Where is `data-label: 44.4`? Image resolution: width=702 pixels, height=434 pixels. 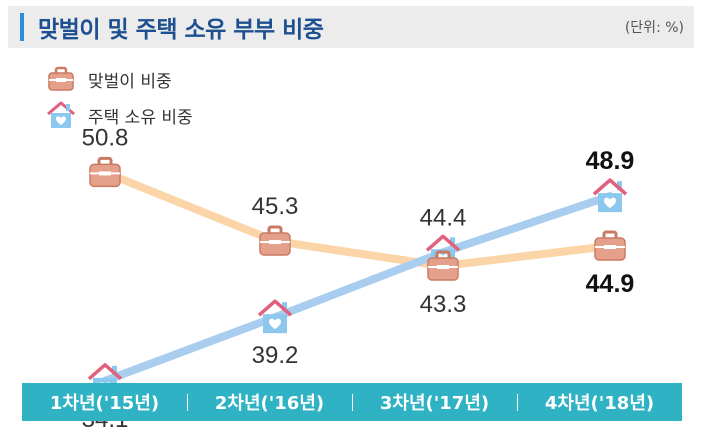
data-label: 44.4 is located at coordinates (443, 217).